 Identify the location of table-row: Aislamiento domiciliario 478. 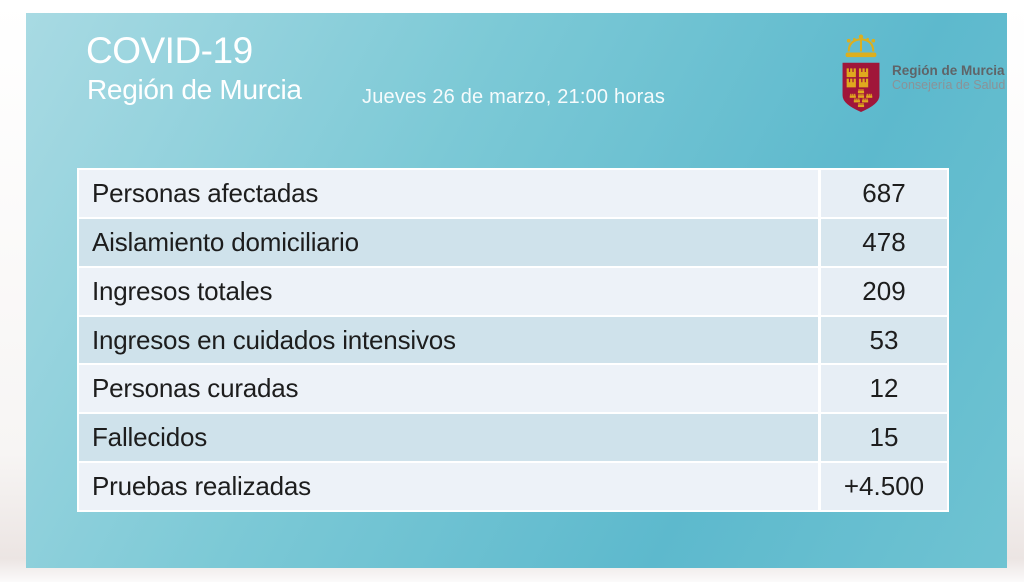
(513, 242).